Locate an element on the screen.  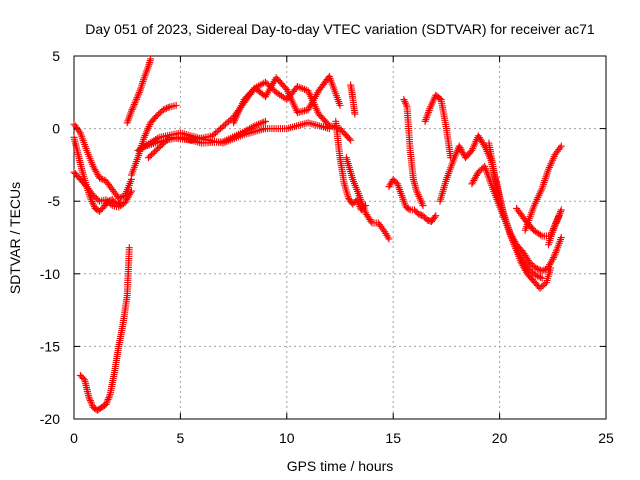
y-tick-label: 5 is located at coordinates (56, 56).